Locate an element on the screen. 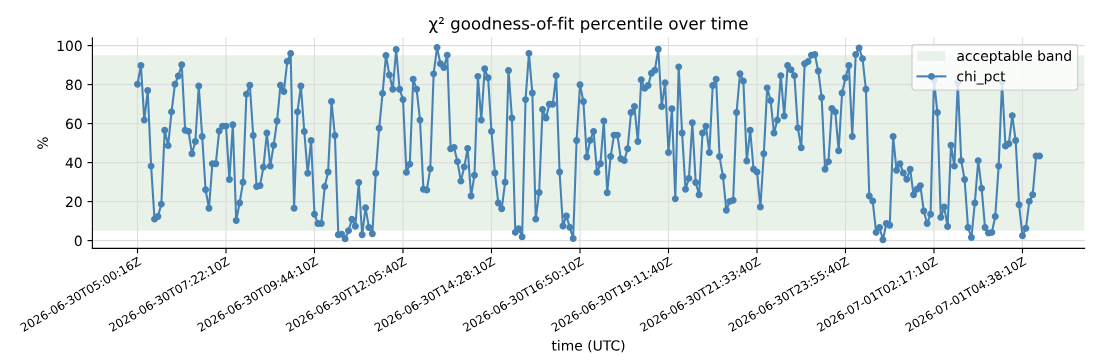 This screenshot has height=360, width=1100. y-tick-label: 60 is located at coordinates (73, 124).